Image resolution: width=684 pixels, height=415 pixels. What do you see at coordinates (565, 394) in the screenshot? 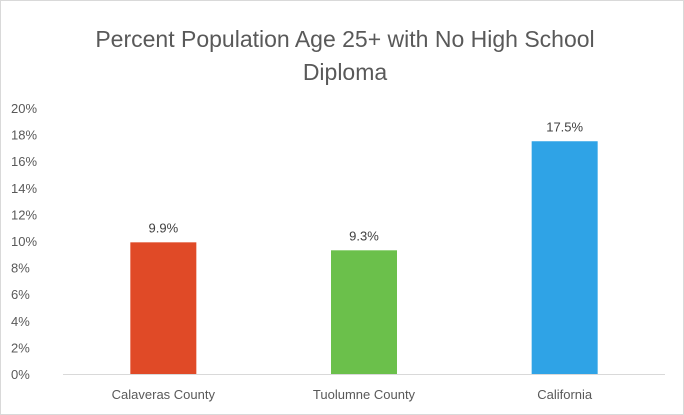
I see `x-category-label: California` at bounding box center [565, 394].